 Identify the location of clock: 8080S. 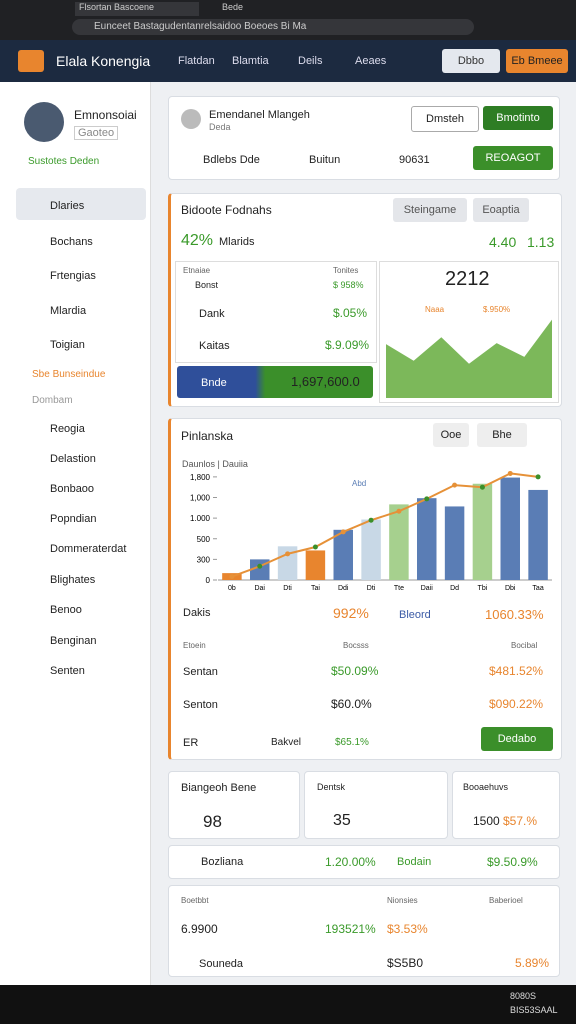
(523, 996).